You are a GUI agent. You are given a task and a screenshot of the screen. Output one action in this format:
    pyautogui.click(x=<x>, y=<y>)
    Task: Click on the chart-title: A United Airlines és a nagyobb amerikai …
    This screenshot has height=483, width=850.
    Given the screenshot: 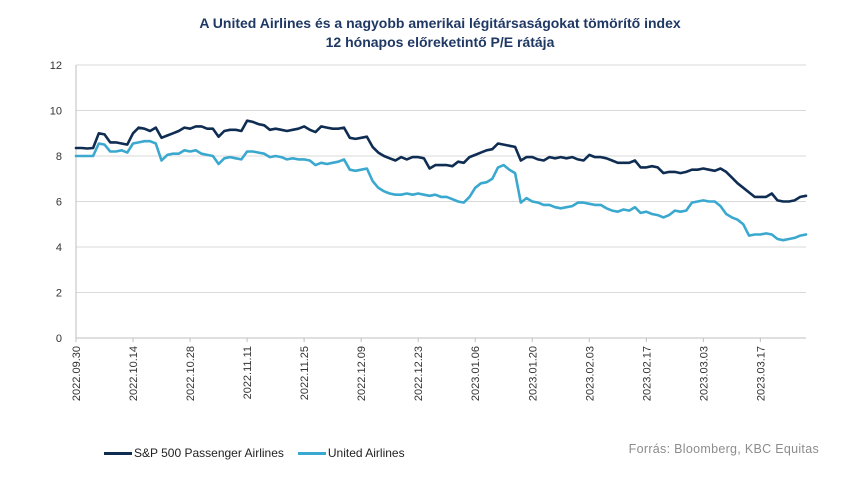 What is the action you would take?
    pyautogui.click(x=425, y=33)
    